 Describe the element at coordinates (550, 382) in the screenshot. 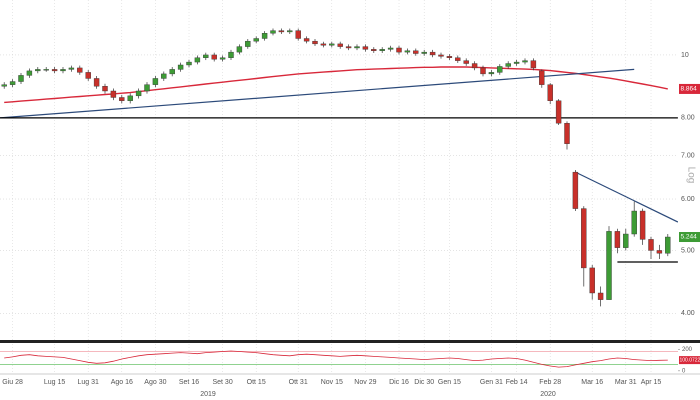

I see `x-tick-label: Feb 28` at that location.